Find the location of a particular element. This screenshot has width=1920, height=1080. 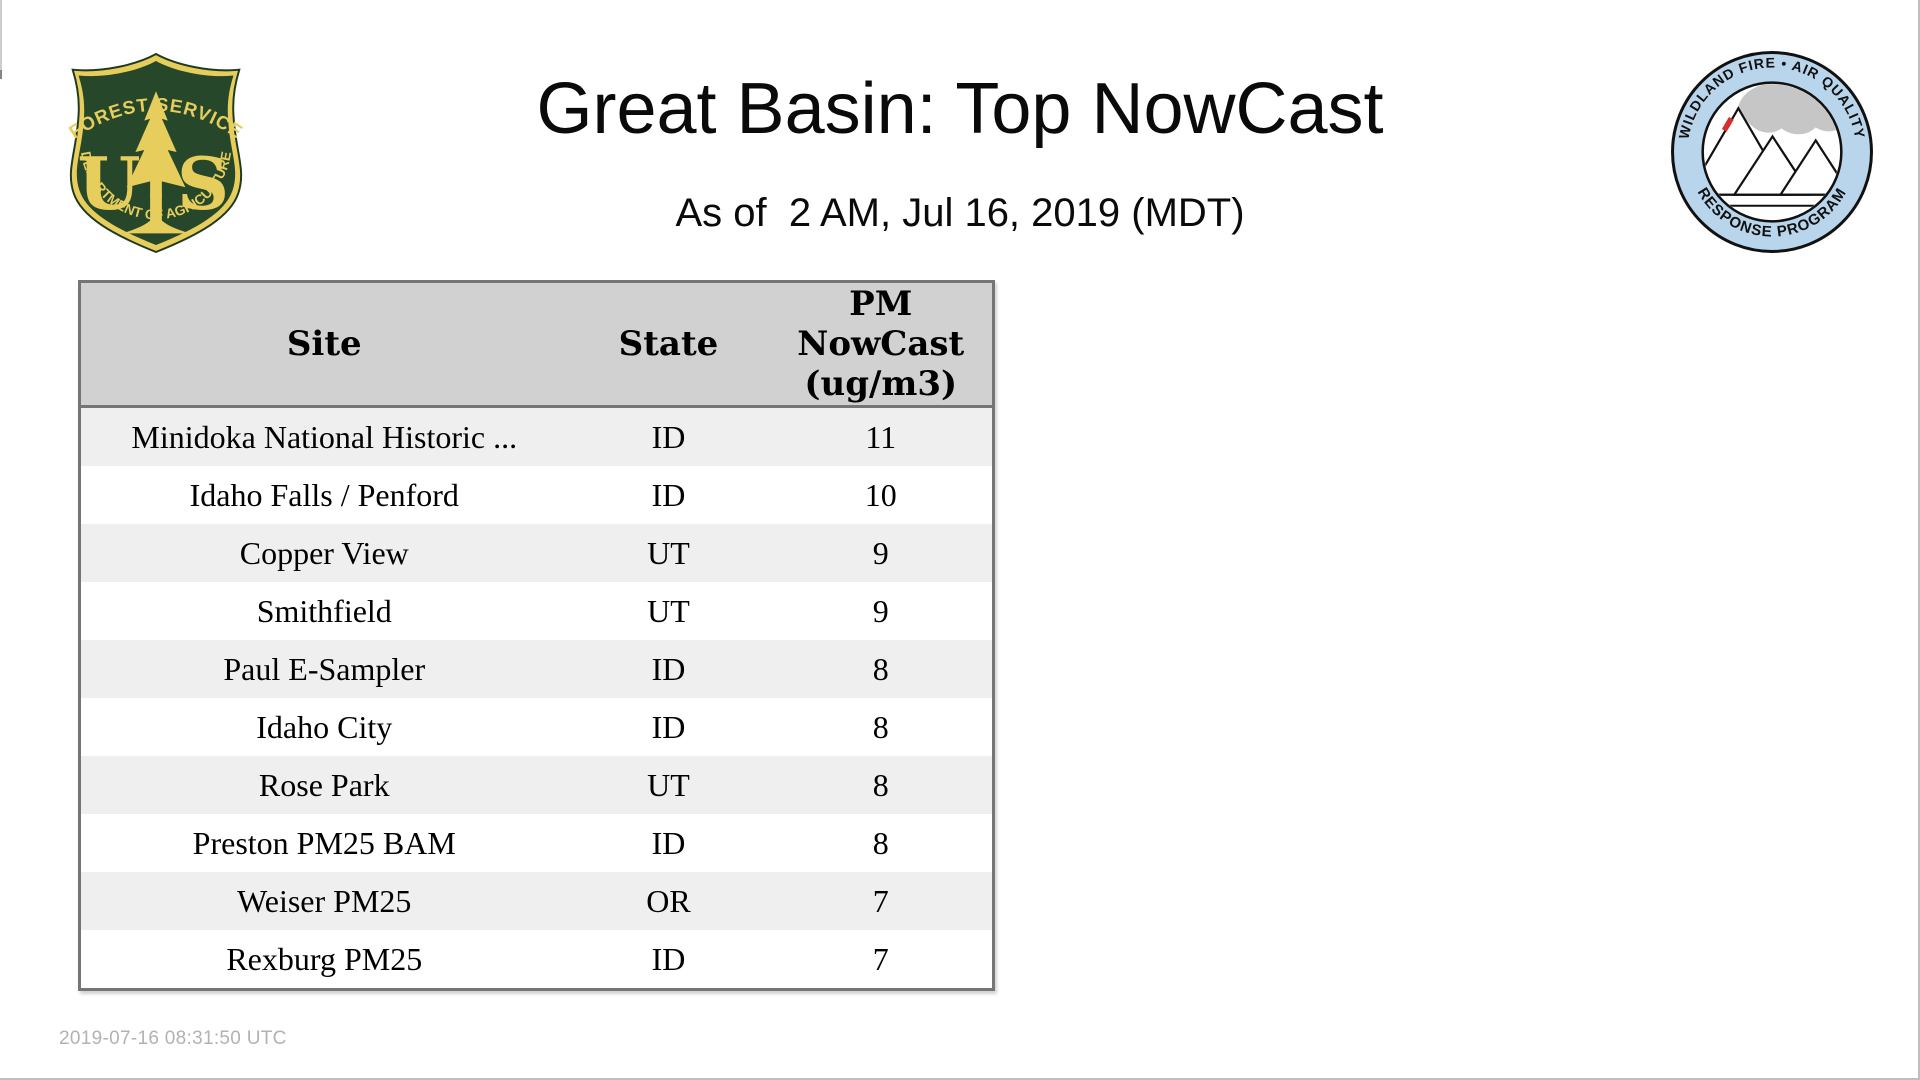

page-subtitle: As of 2 AM, Jul 16, 2019 (MDT) is located at coordinates (960, 213).